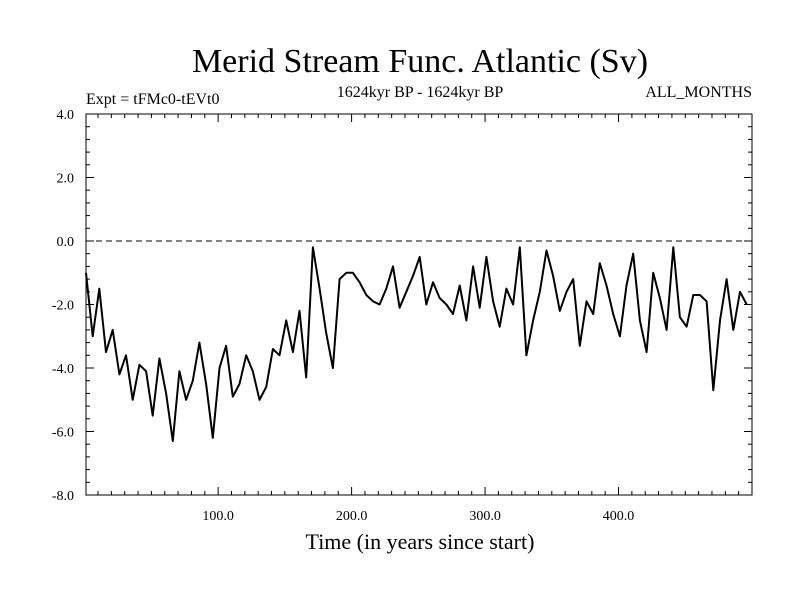  I want to click on y-tick-label: -8.0, so click(63, 496).